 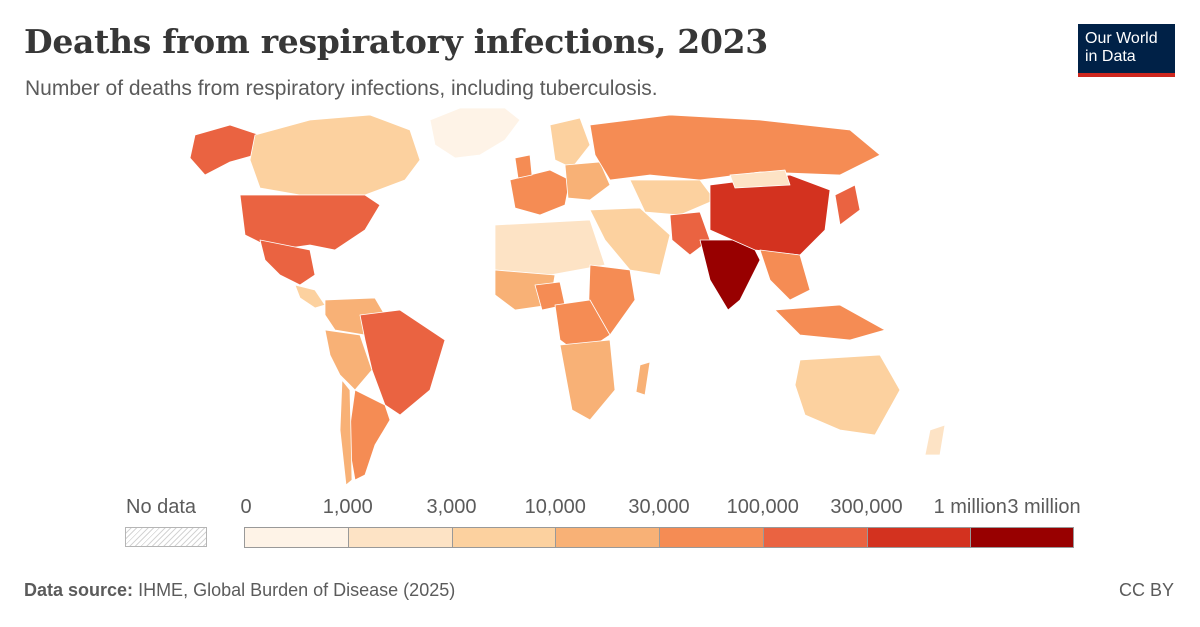 I want to click on chart-title: Deaths from respiratory infections, 2023, so click(x=396, y=41).